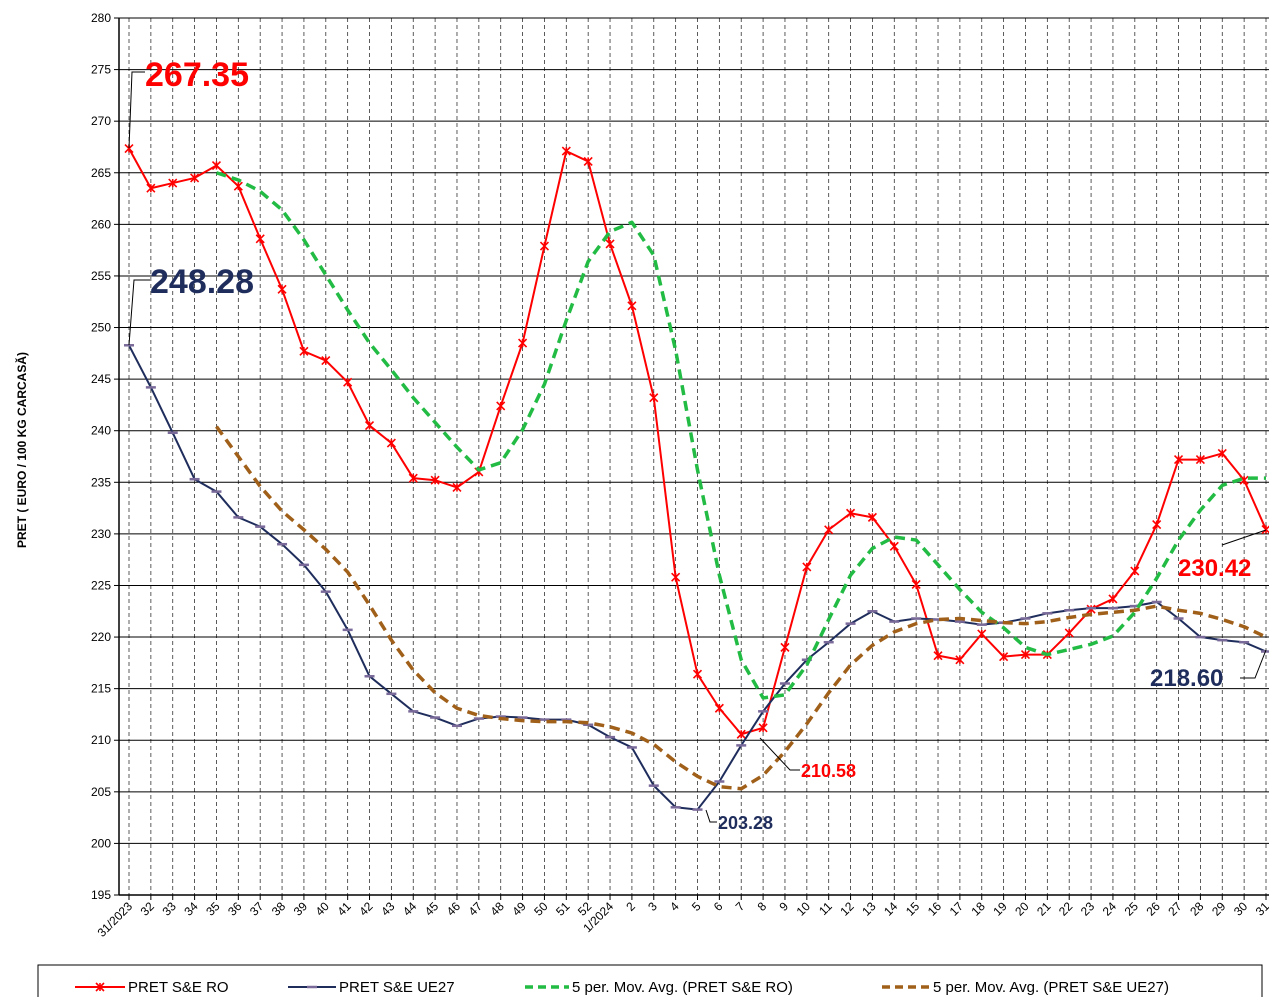 The image size is (1269, 997). Describe the element at coordinates (979, 909) in the screenshot. I see `x-tick-label: 18` at that location.